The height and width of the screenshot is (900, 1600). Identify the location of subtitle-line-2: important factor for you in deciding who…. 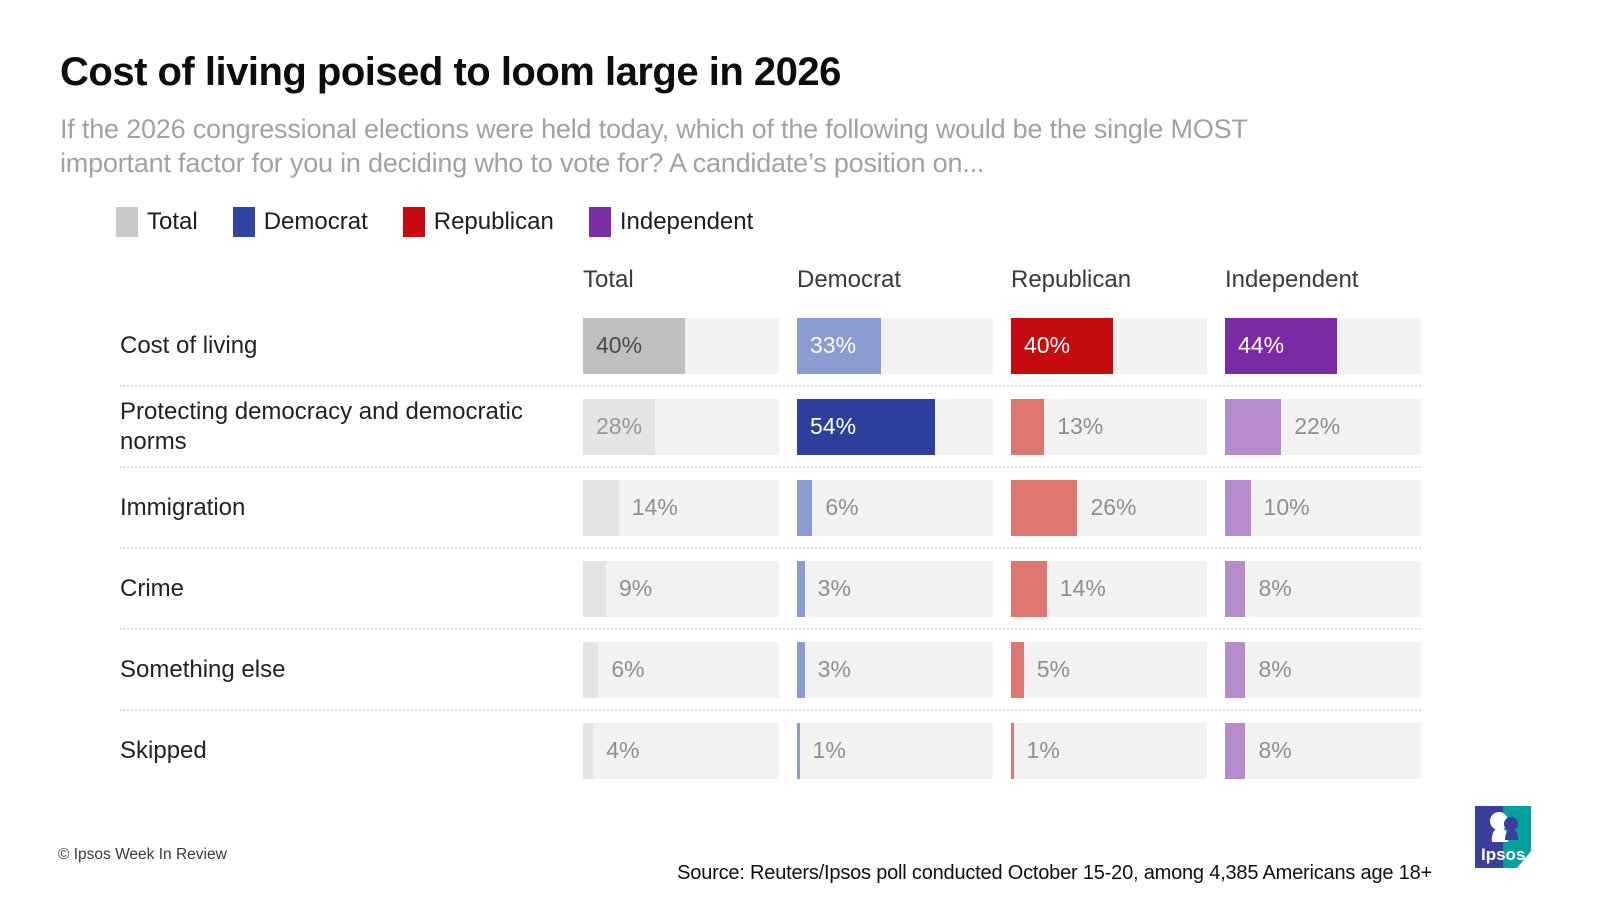
(522, 163).